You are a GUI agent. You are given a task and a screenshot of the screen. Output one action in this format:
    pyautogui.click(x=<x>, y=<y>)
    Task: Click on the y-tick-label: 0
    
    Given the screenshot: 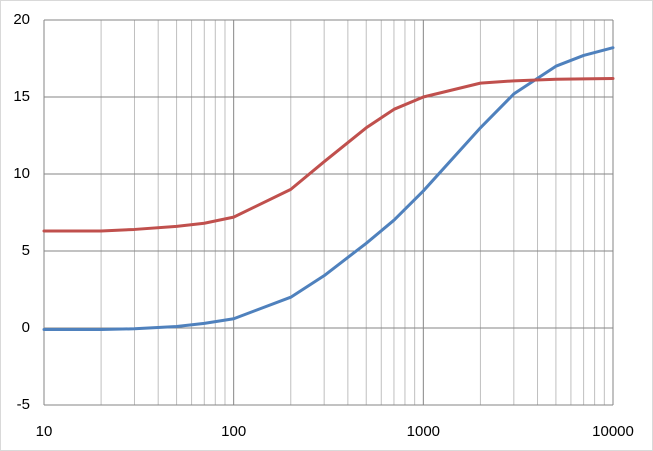 What is the action you would take?
    pyautogui.click(x=26, y=327)
    